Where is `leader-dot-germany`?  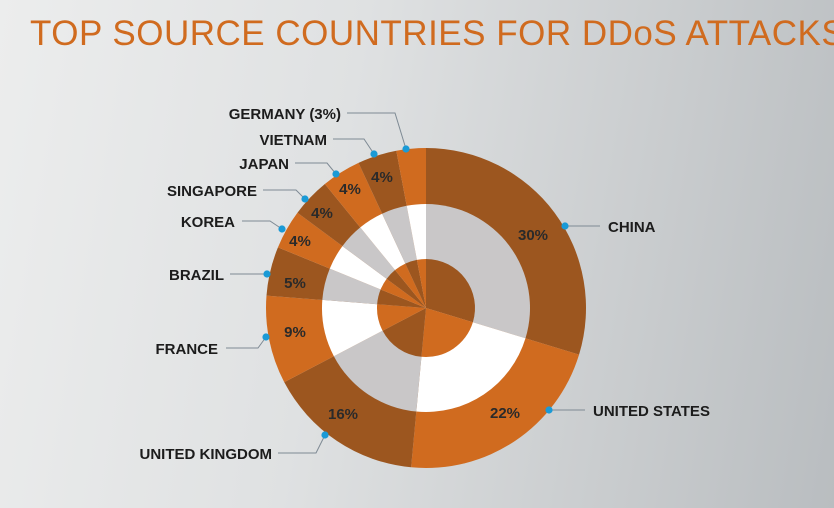
leader-dot-germany is located at coordinates (406, 149).